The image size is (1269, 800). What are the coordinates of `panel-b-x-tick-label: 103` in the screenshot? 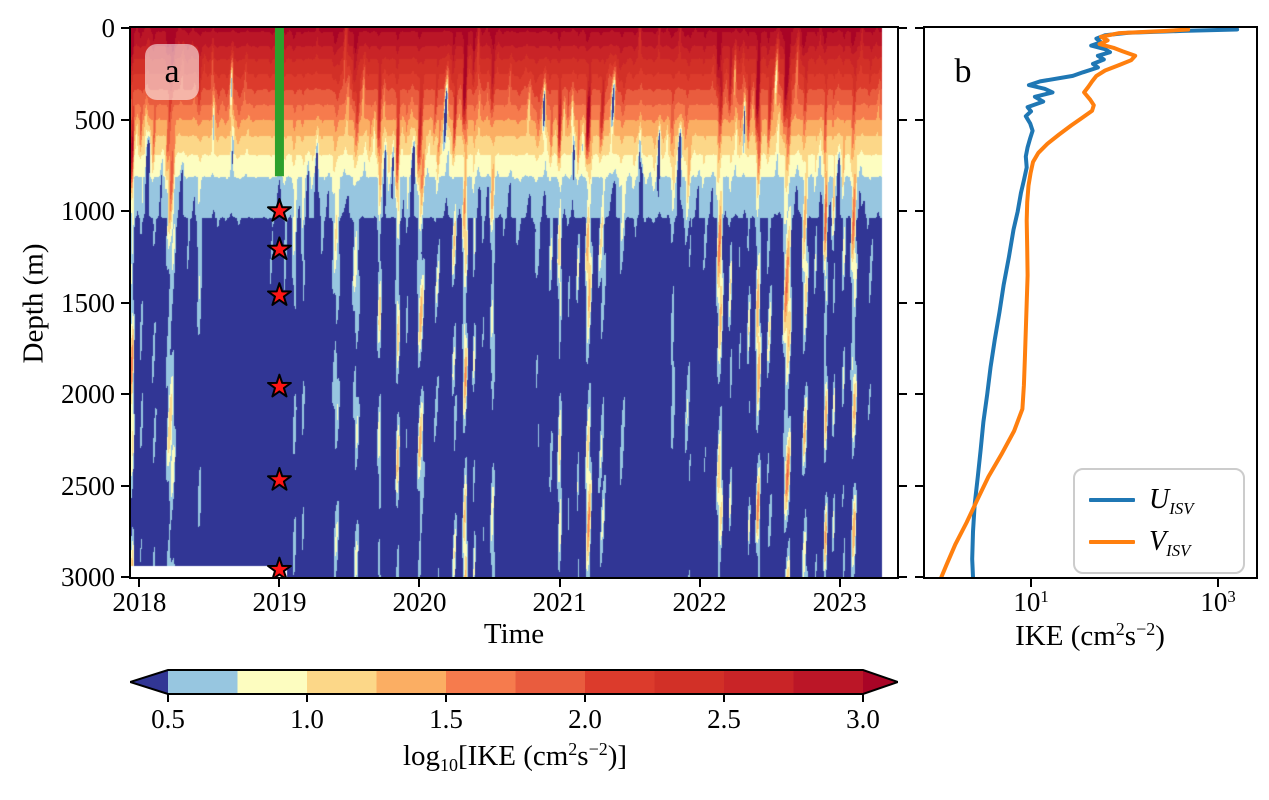 It's located at (1218, 601).